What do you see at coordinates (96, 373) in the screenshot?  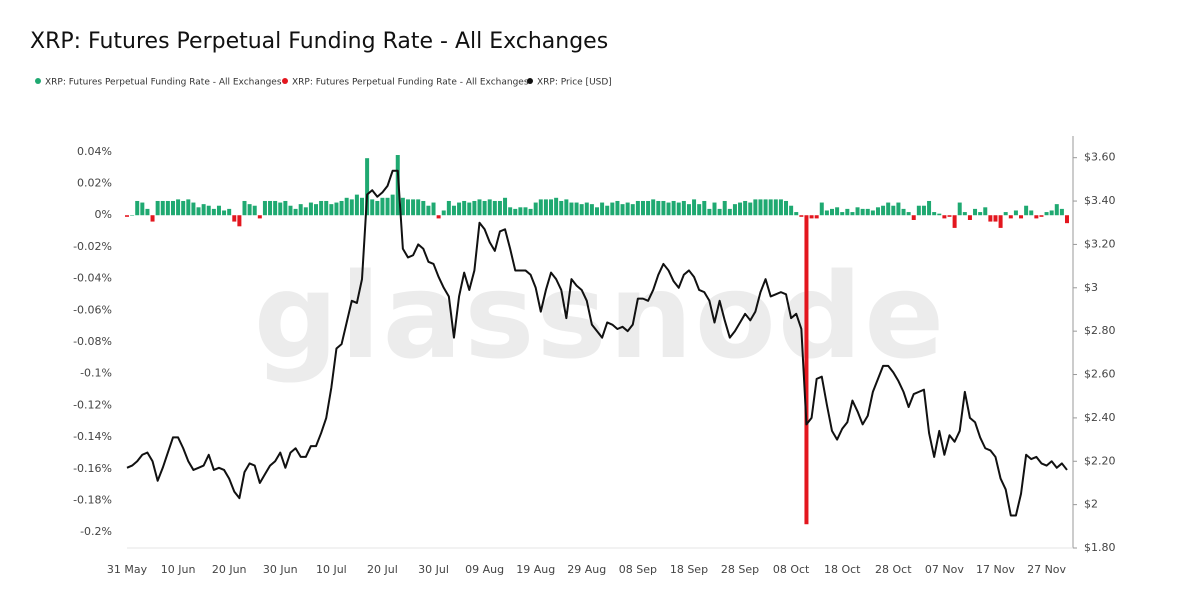 I see `y-tick-label: -0.1%` at bounding box center [96, 373].